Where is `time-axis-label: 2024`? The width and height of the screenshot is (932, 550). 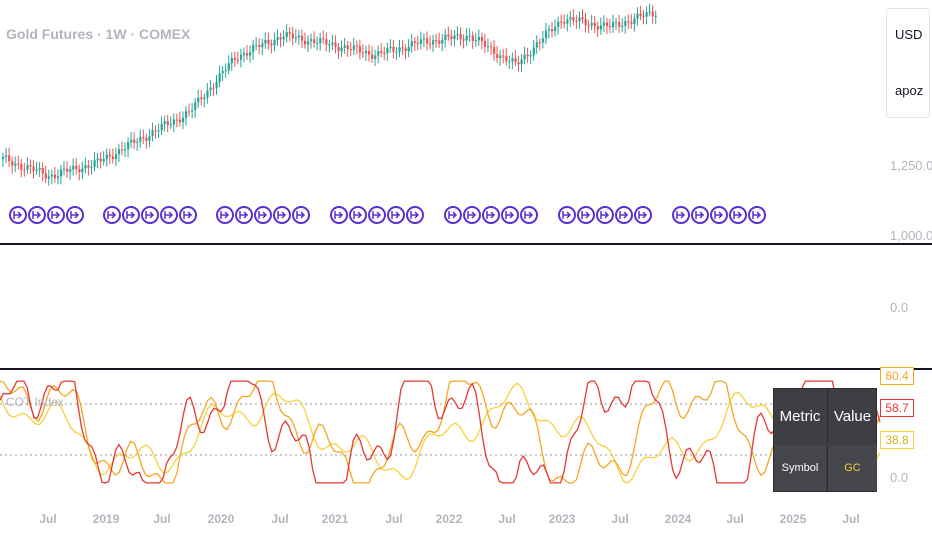 time-axis-label: 2024 is located at coordinates (678, 519).